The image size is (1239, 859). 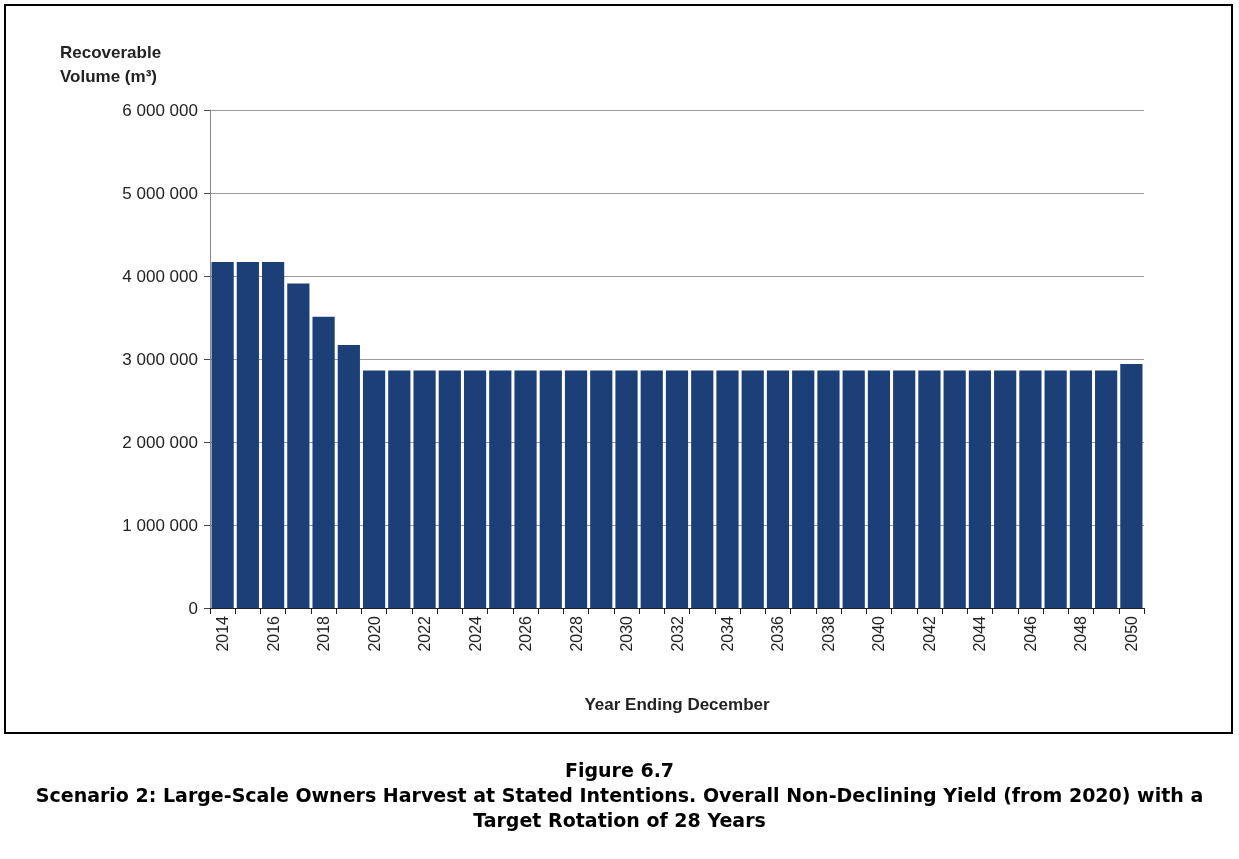 What do you see at coordinates (160, 193) in the screenshot?
I see `y-tick-label: 5 000 000` at bounding box center [160, 193].